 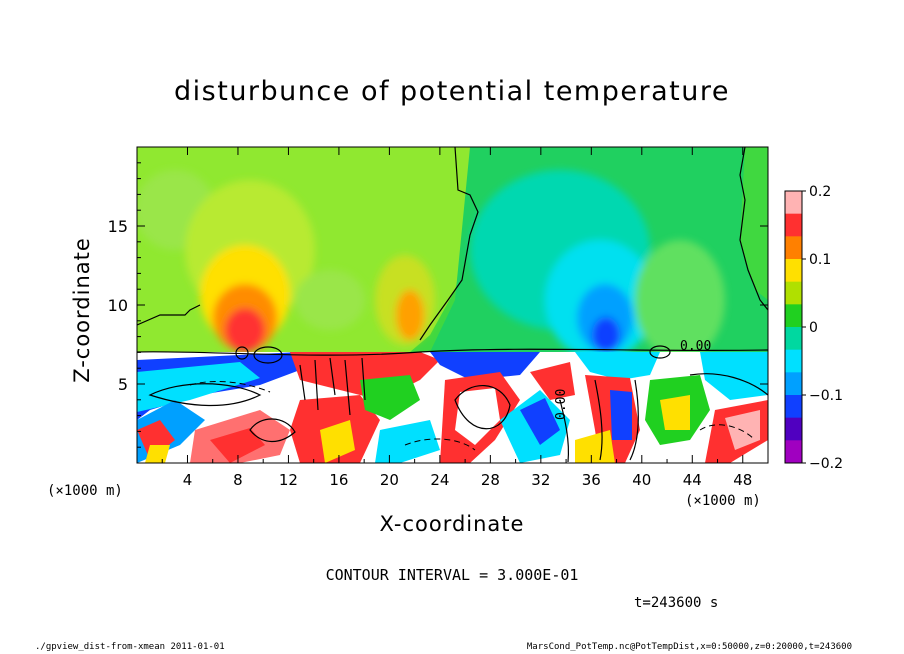 I want to click on x-unit-right: (×1000 m), so click(x=723, y=501).